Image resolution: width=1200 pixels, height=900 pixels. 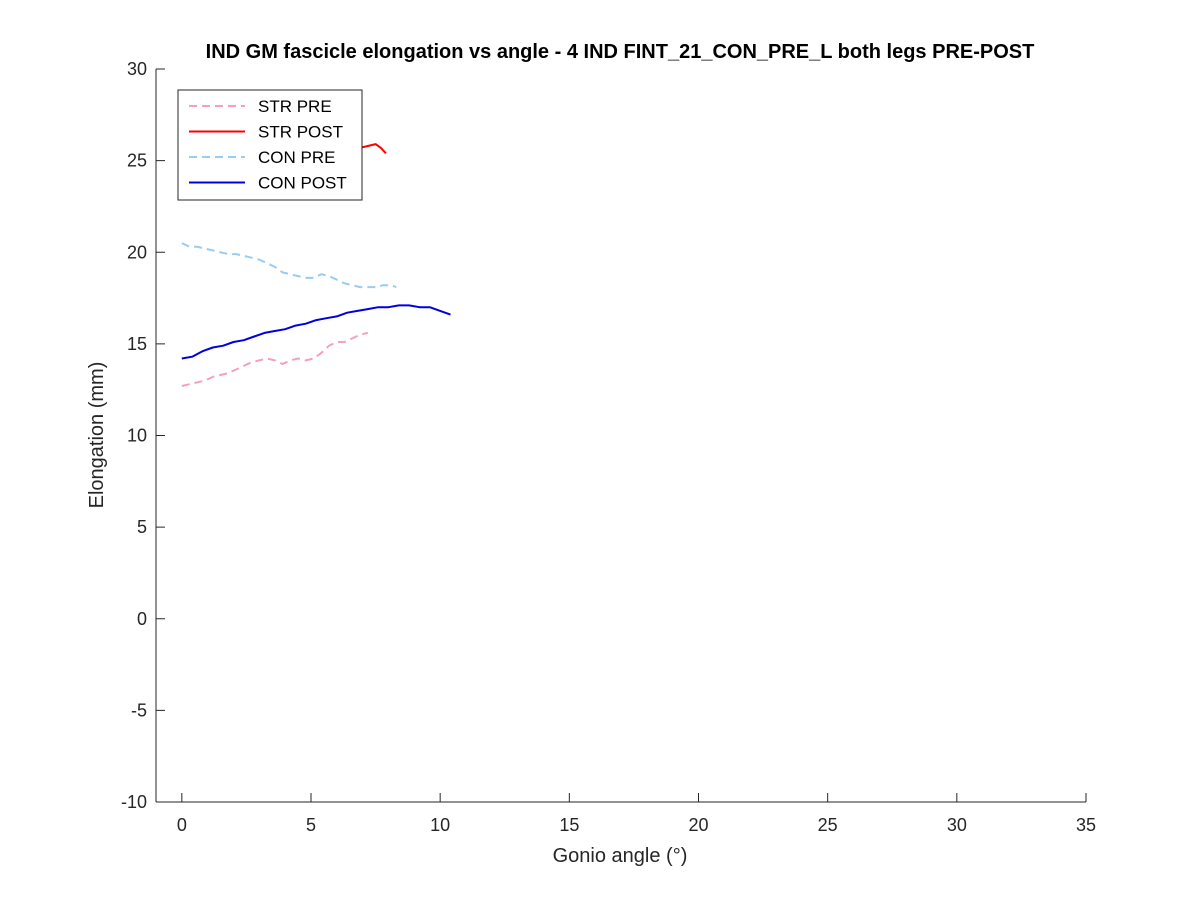 What do you see at coordinates (296, 157) in the screenshot?
I see `legend-label-con-pre: CON PRE` at bounding box center [296, 157].